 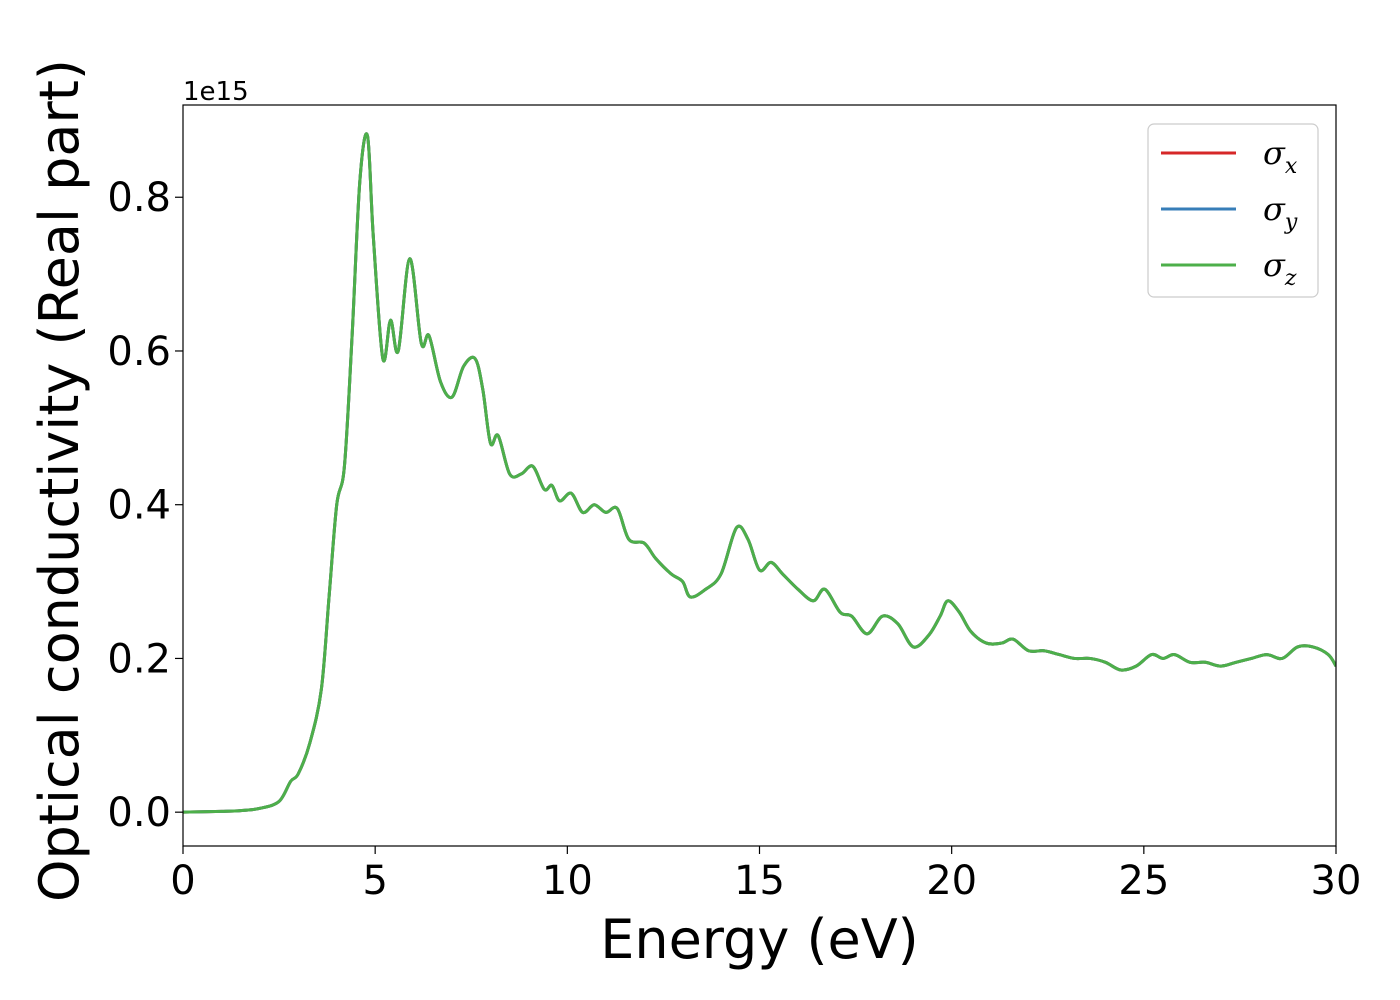 I want to click on x-axis-ticks: 0 5 10 15 20 25 30, so click(x=765, y=875).